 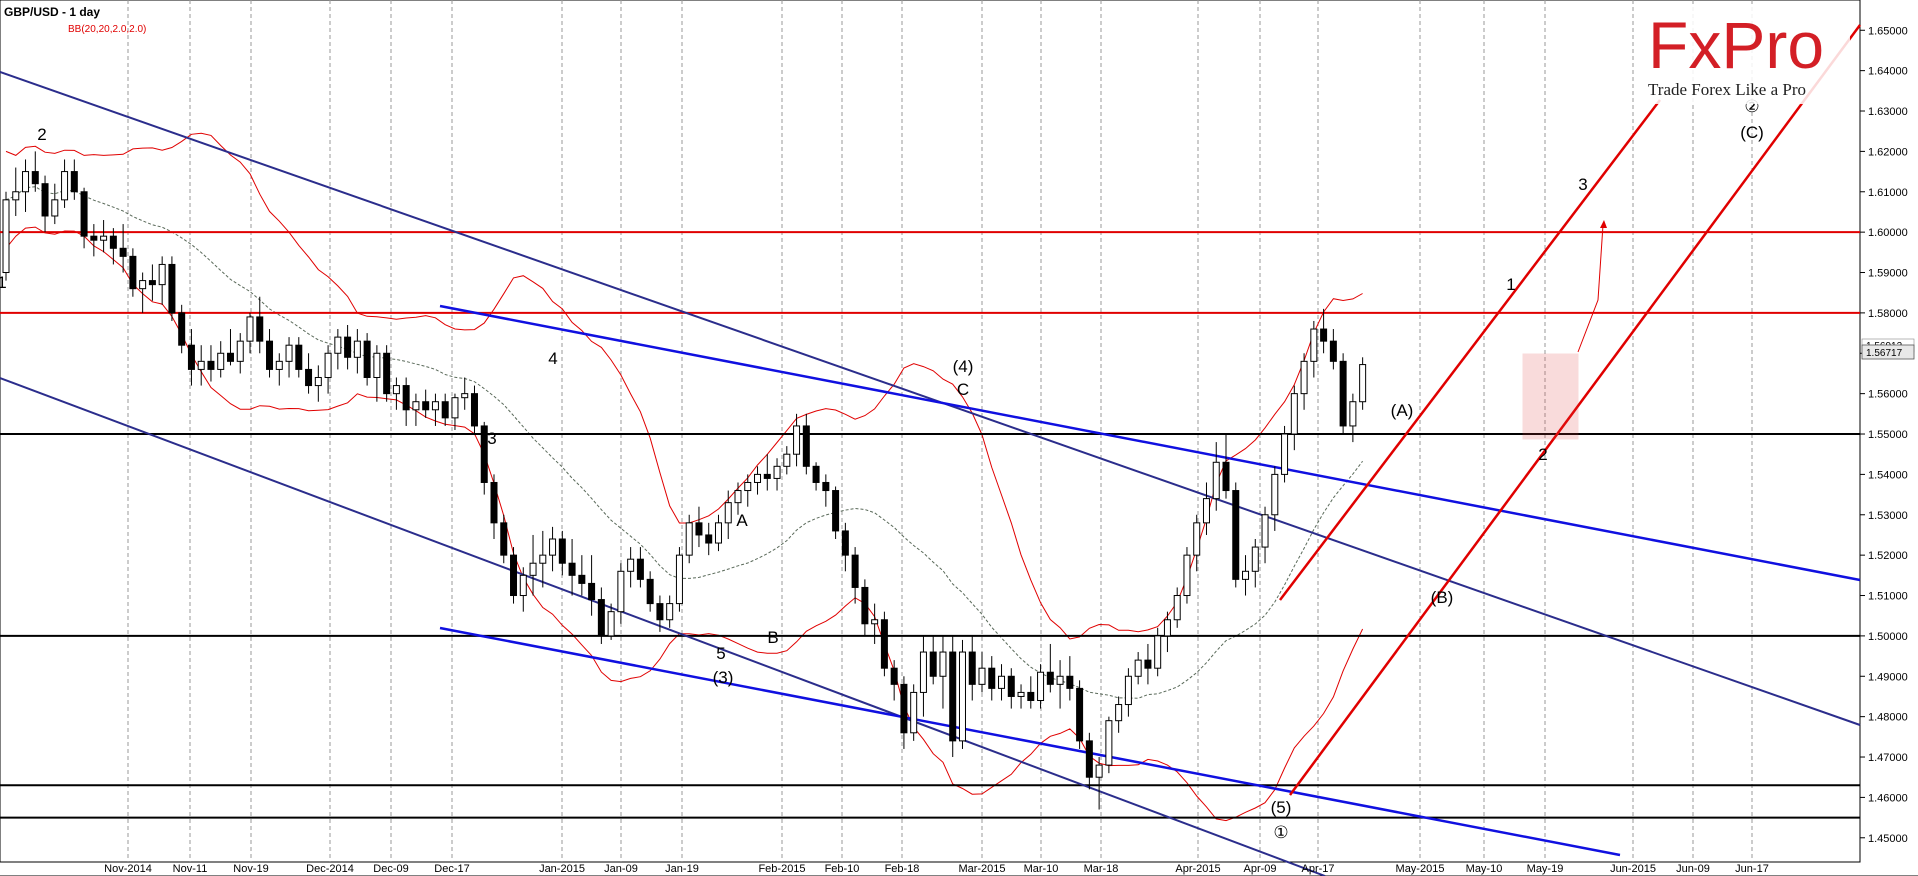 I want to click on wave-label: (C), so click(x=1752, y=132).